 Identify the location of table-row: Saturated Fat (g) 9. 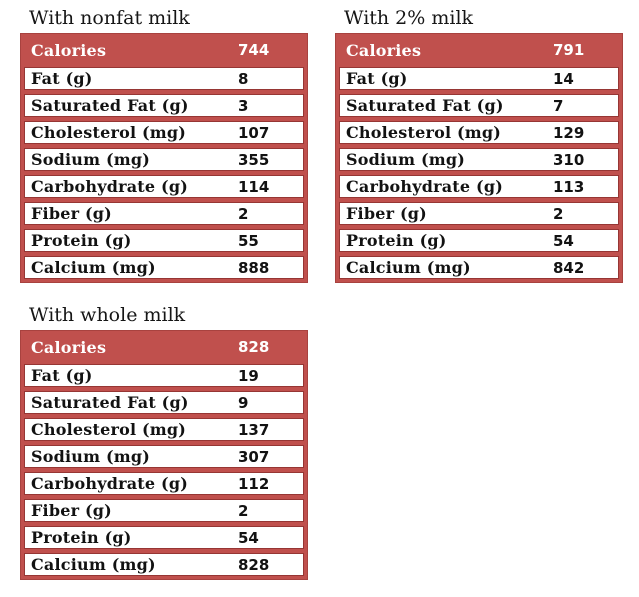
(164, 402).